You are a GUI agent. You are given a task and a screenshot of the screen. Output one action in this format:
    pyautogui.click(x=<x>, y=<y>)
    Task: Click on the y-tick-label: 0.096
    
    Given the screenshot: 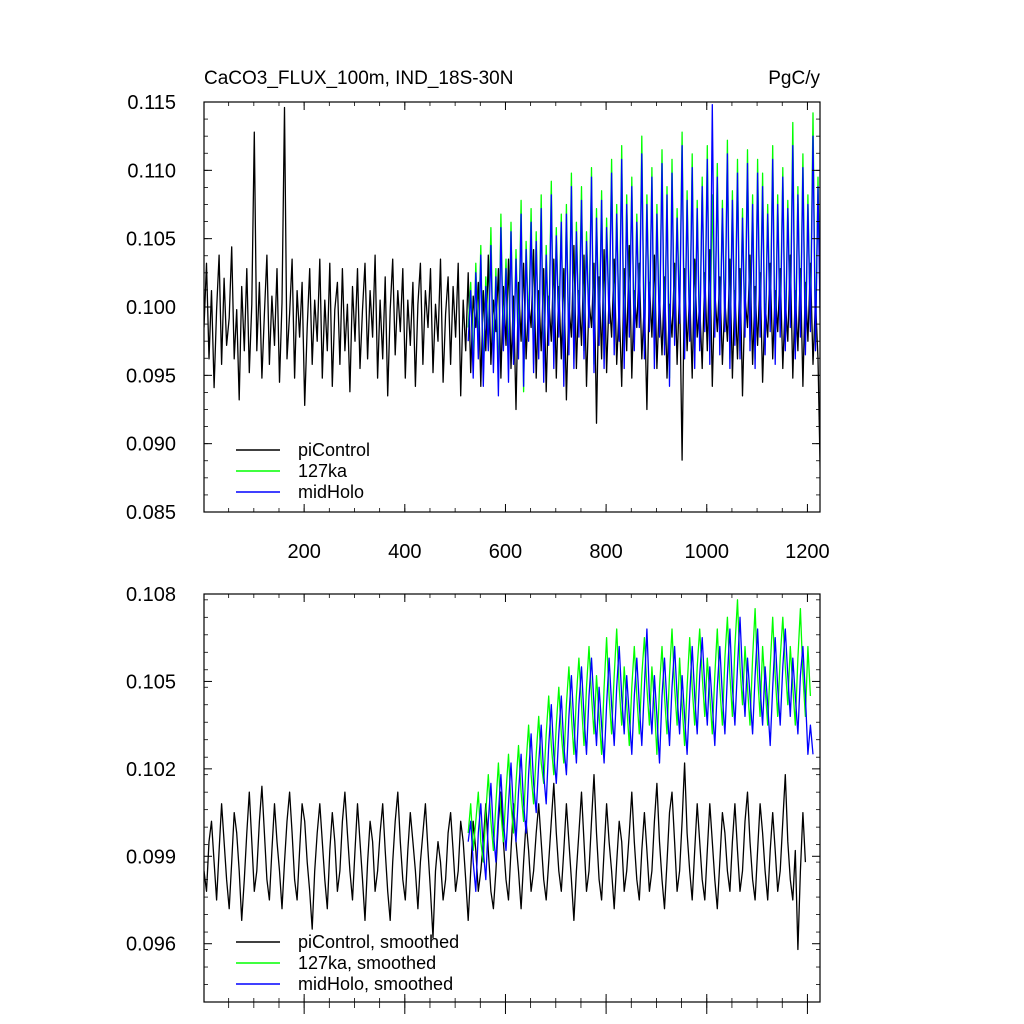 What is the action you would take?
    pyautogui.click(x=151, y=945)
    